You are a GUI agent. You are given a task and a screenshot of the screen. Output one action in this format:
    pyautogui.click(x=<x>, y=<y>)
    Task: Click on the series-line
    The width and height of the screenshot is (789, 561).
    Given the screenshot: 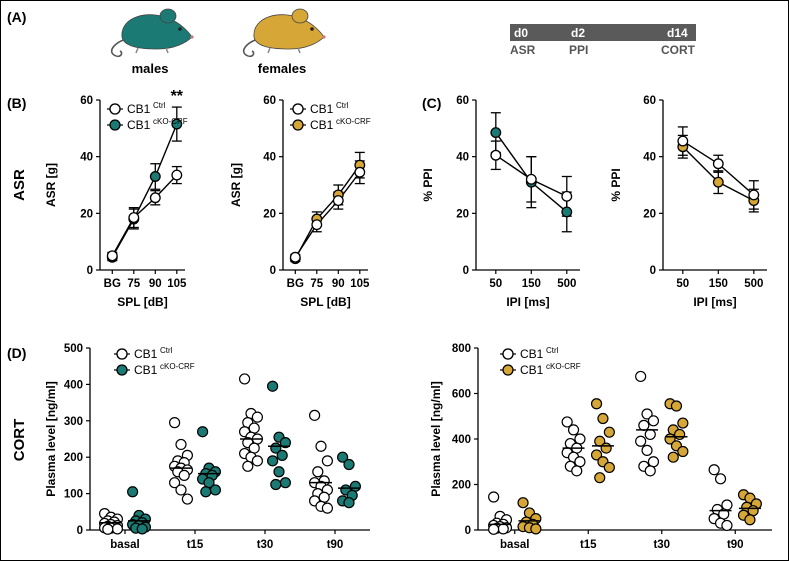 What is the action you would take?
    pyautogui.click(x=327, y=212)
    